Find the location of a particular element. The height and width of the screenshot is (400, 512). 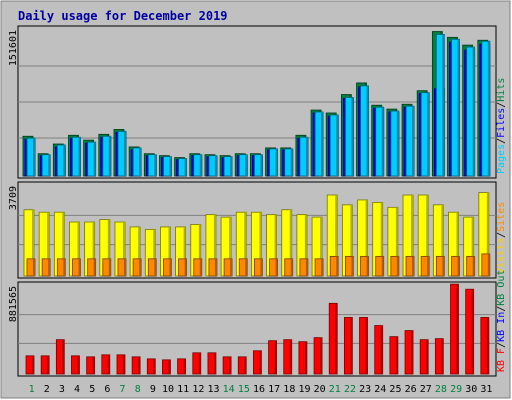

day-tick-label: 25 is located at coordinates (395, 389).